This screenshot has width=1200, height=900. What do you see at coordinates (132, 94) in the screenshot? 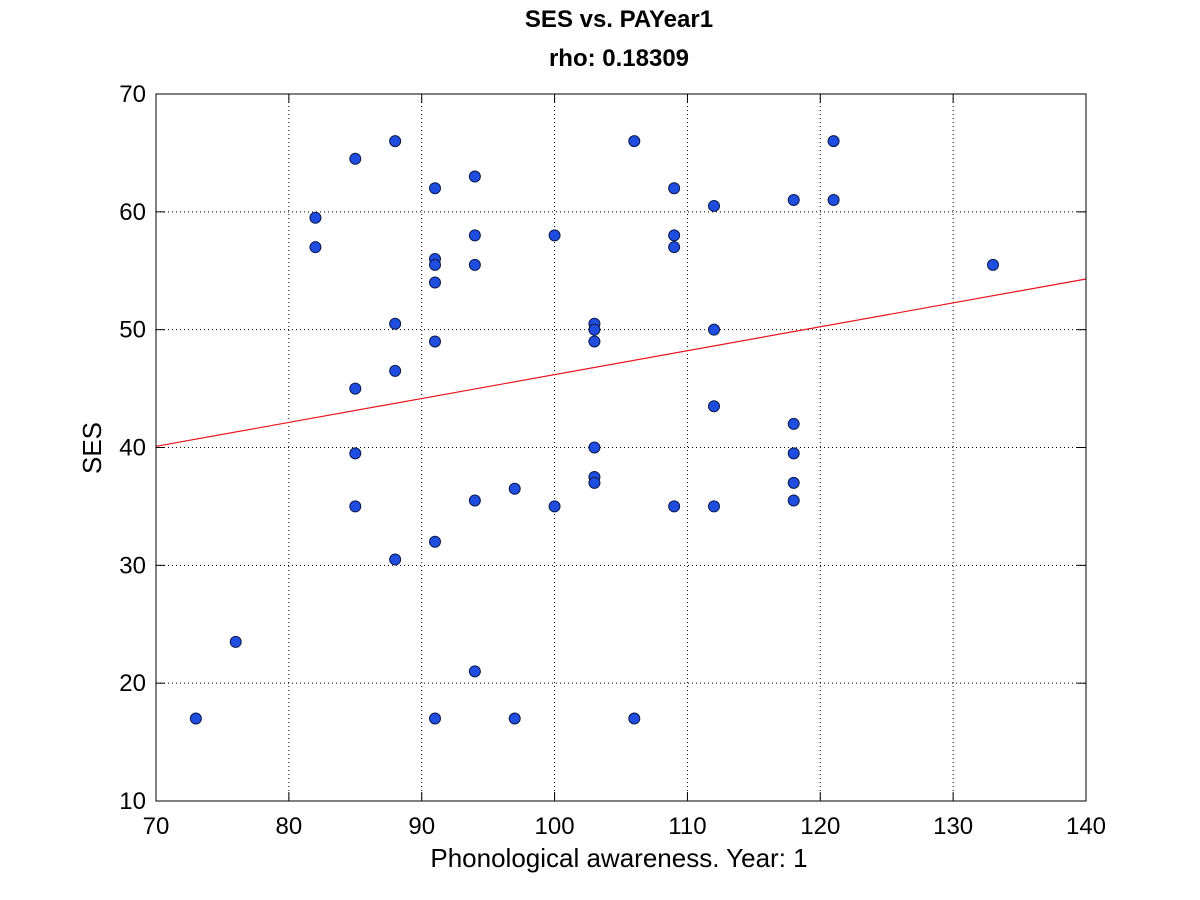
I see `y-tick-label: 70` at bounding box center [132, 94].